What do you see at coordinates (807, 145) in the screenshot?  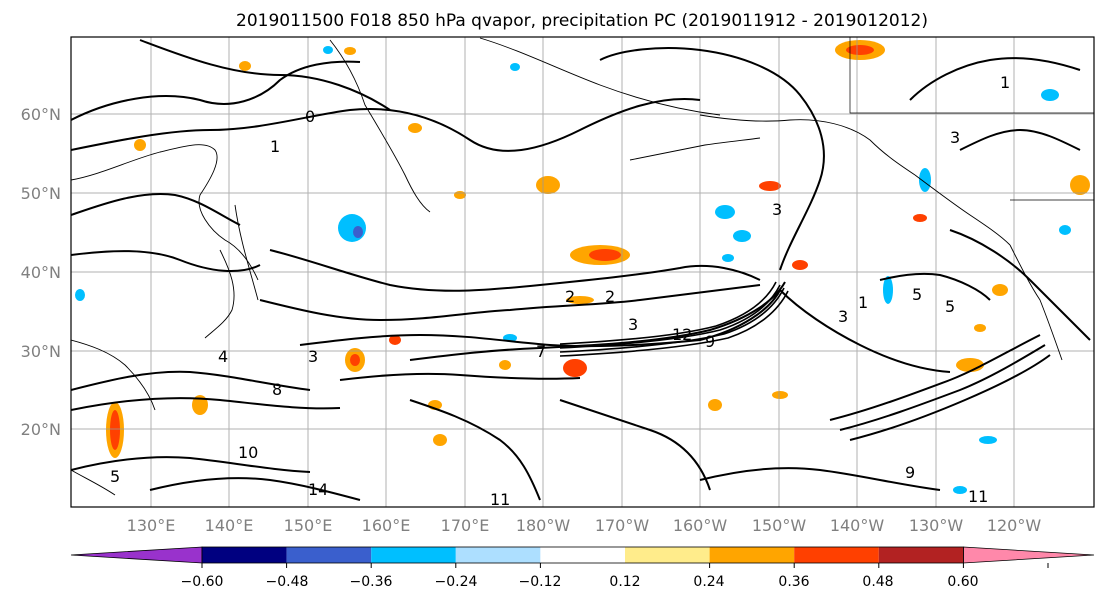 I see `coastline-alaska-gulf` at bounding box center [807, 145].